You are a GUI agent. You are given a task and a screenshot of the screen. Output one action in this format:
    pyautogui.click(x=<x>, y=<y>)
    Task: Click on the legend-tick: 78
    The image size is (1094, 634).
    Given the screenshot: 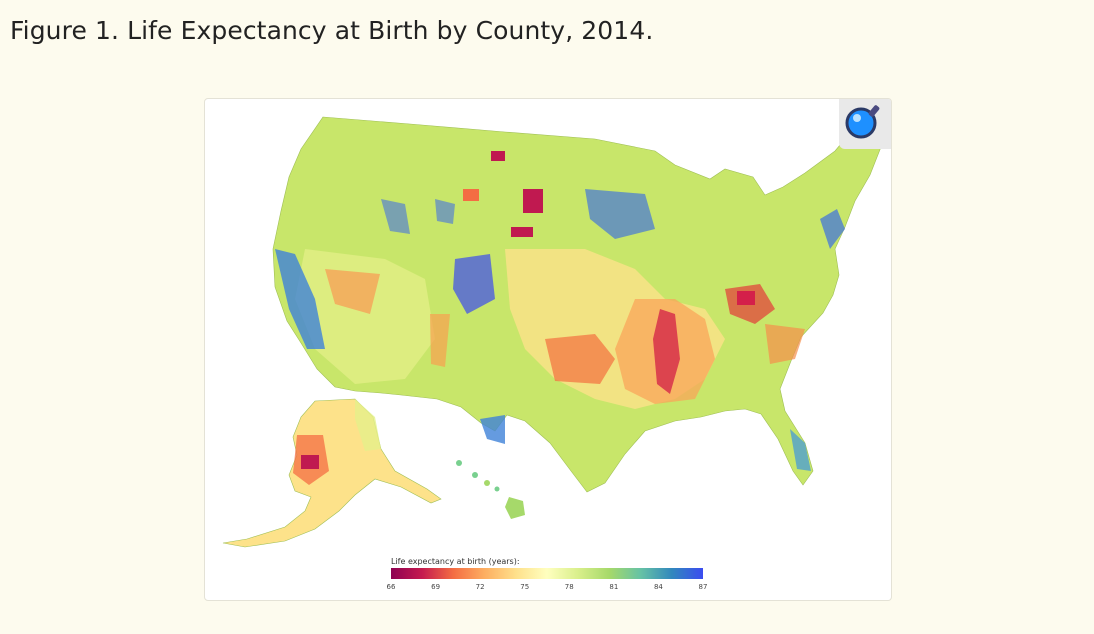 What is the action you would take?
    pyautogui.click(x=569, y=587)
    